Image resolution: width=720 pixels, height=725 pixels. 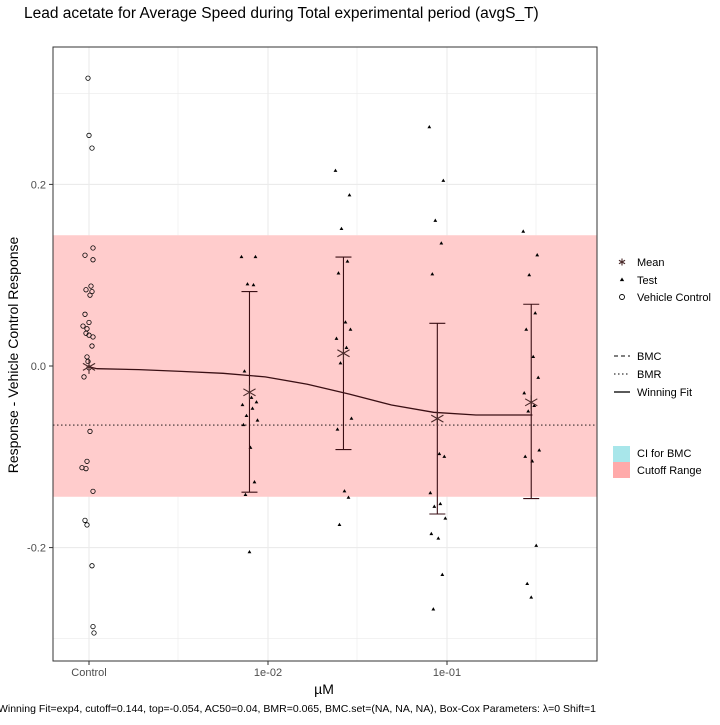 I want to click on legend-test-key, so click(x=622, y=279).